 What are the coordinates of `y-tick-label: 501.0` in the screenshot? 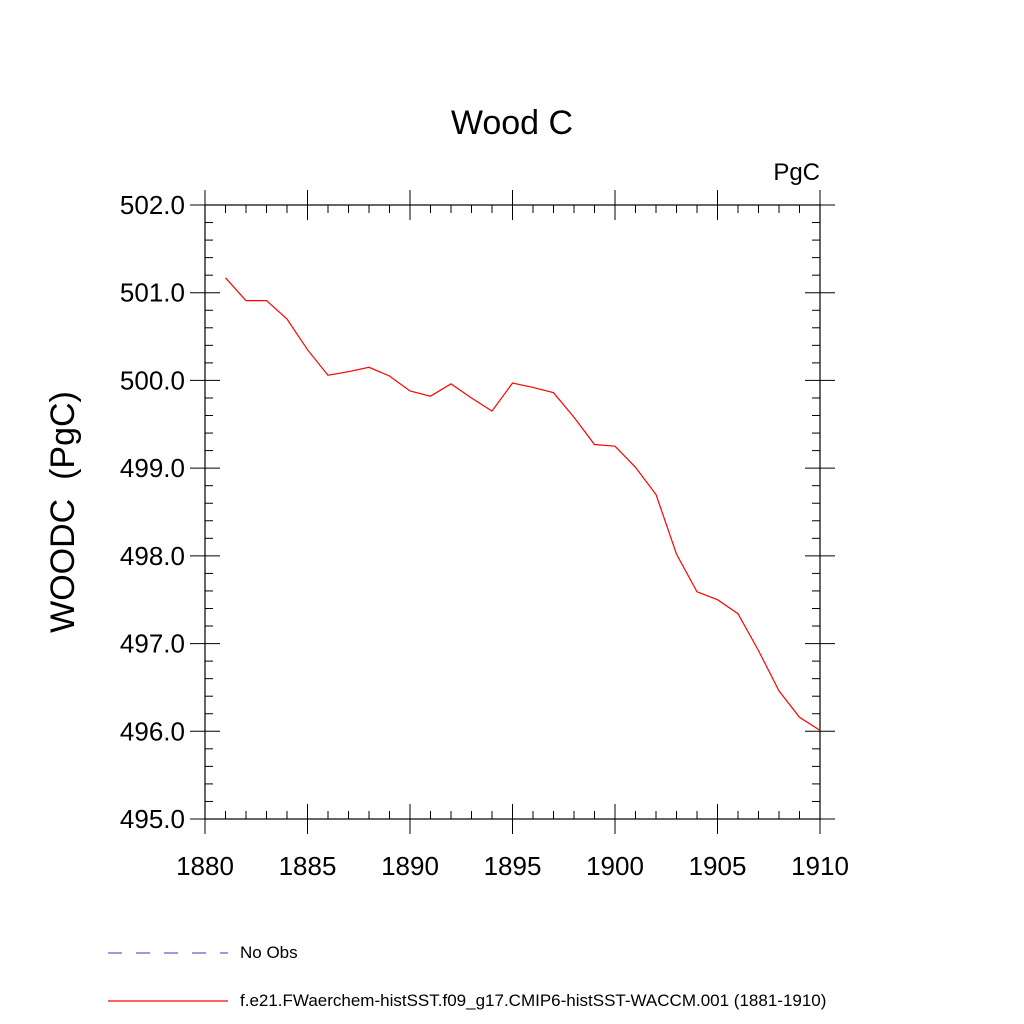 It's located at (152, 293).